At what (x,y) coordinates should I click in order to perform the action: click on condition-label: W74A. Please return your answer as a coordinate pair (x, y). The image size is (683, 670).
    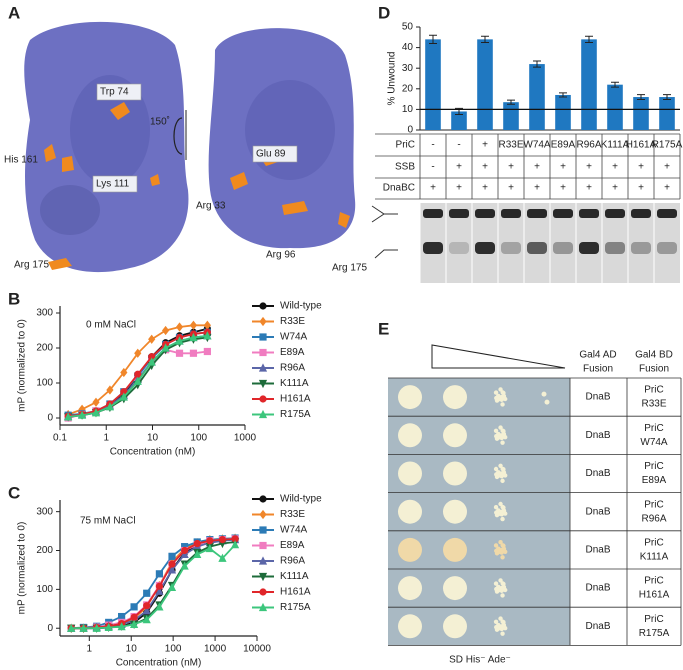
    Looking at the image, I should click on (537, 145).